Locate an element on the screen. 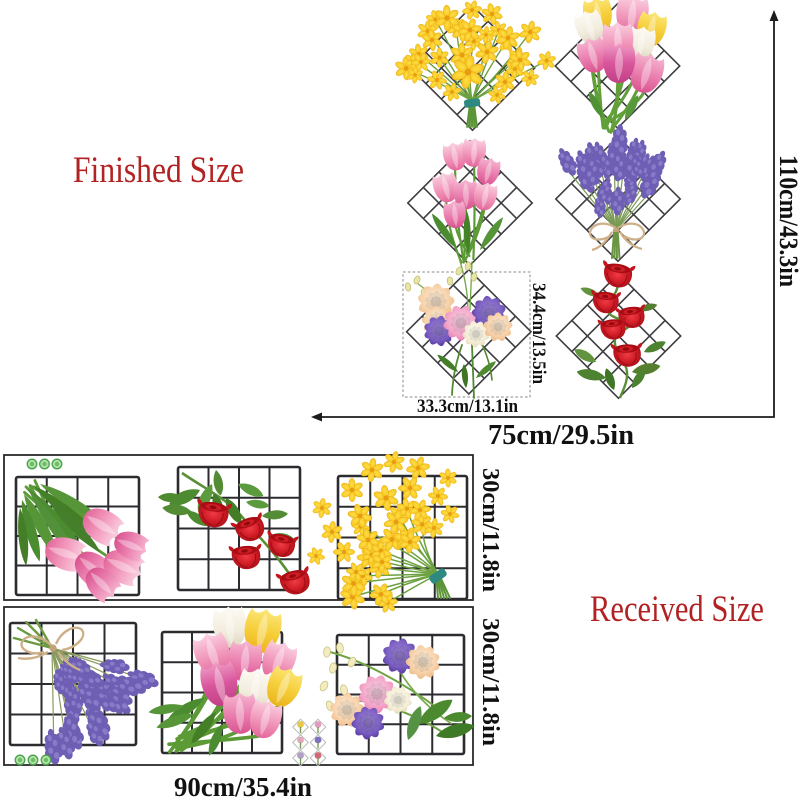  svg-text: 110cm/43.3in is located at coordinates (787, 221).